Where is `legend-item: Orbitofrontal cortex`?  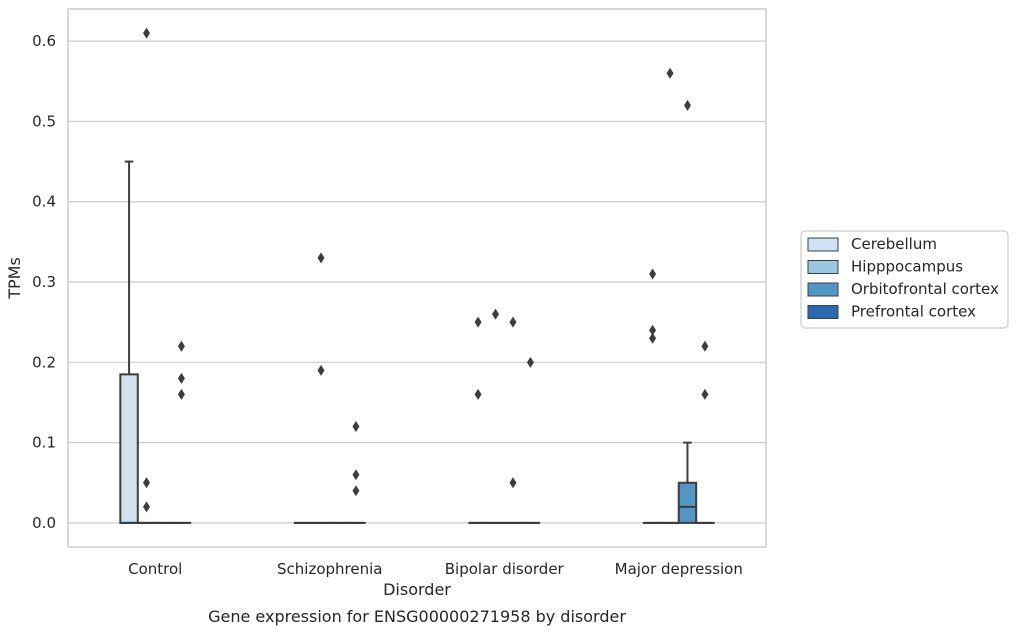 legend-item: Orbitofrontal cortex is located at coordinates (903, 289).